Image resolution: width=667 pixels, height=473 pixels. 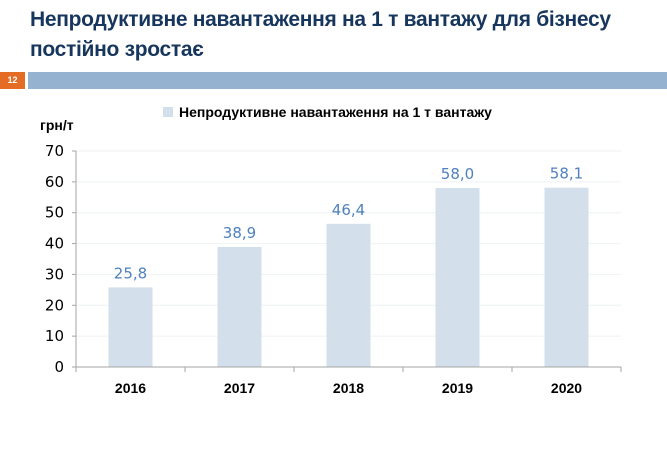 I want to click on x-tick-label: 2019, so click(x=457, y=388).